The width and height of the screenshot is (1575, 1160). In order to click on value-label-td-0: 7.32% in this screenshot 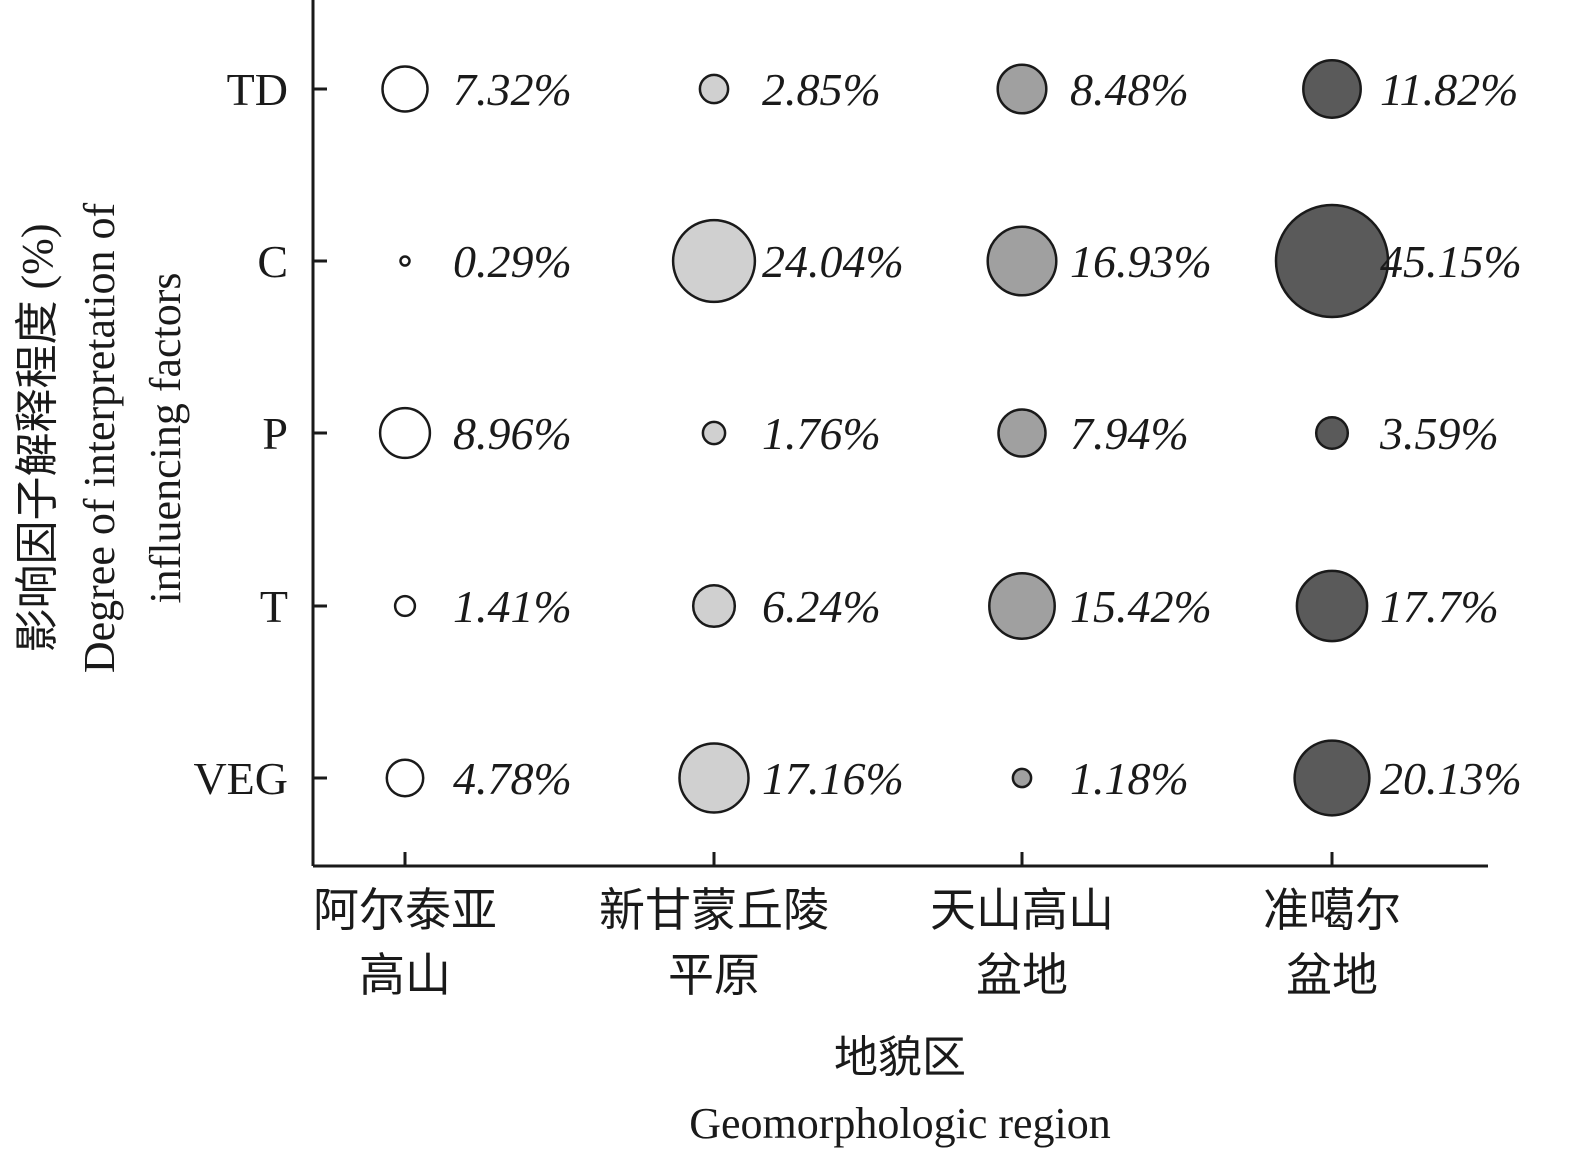, I will do `click(512, 89)`.